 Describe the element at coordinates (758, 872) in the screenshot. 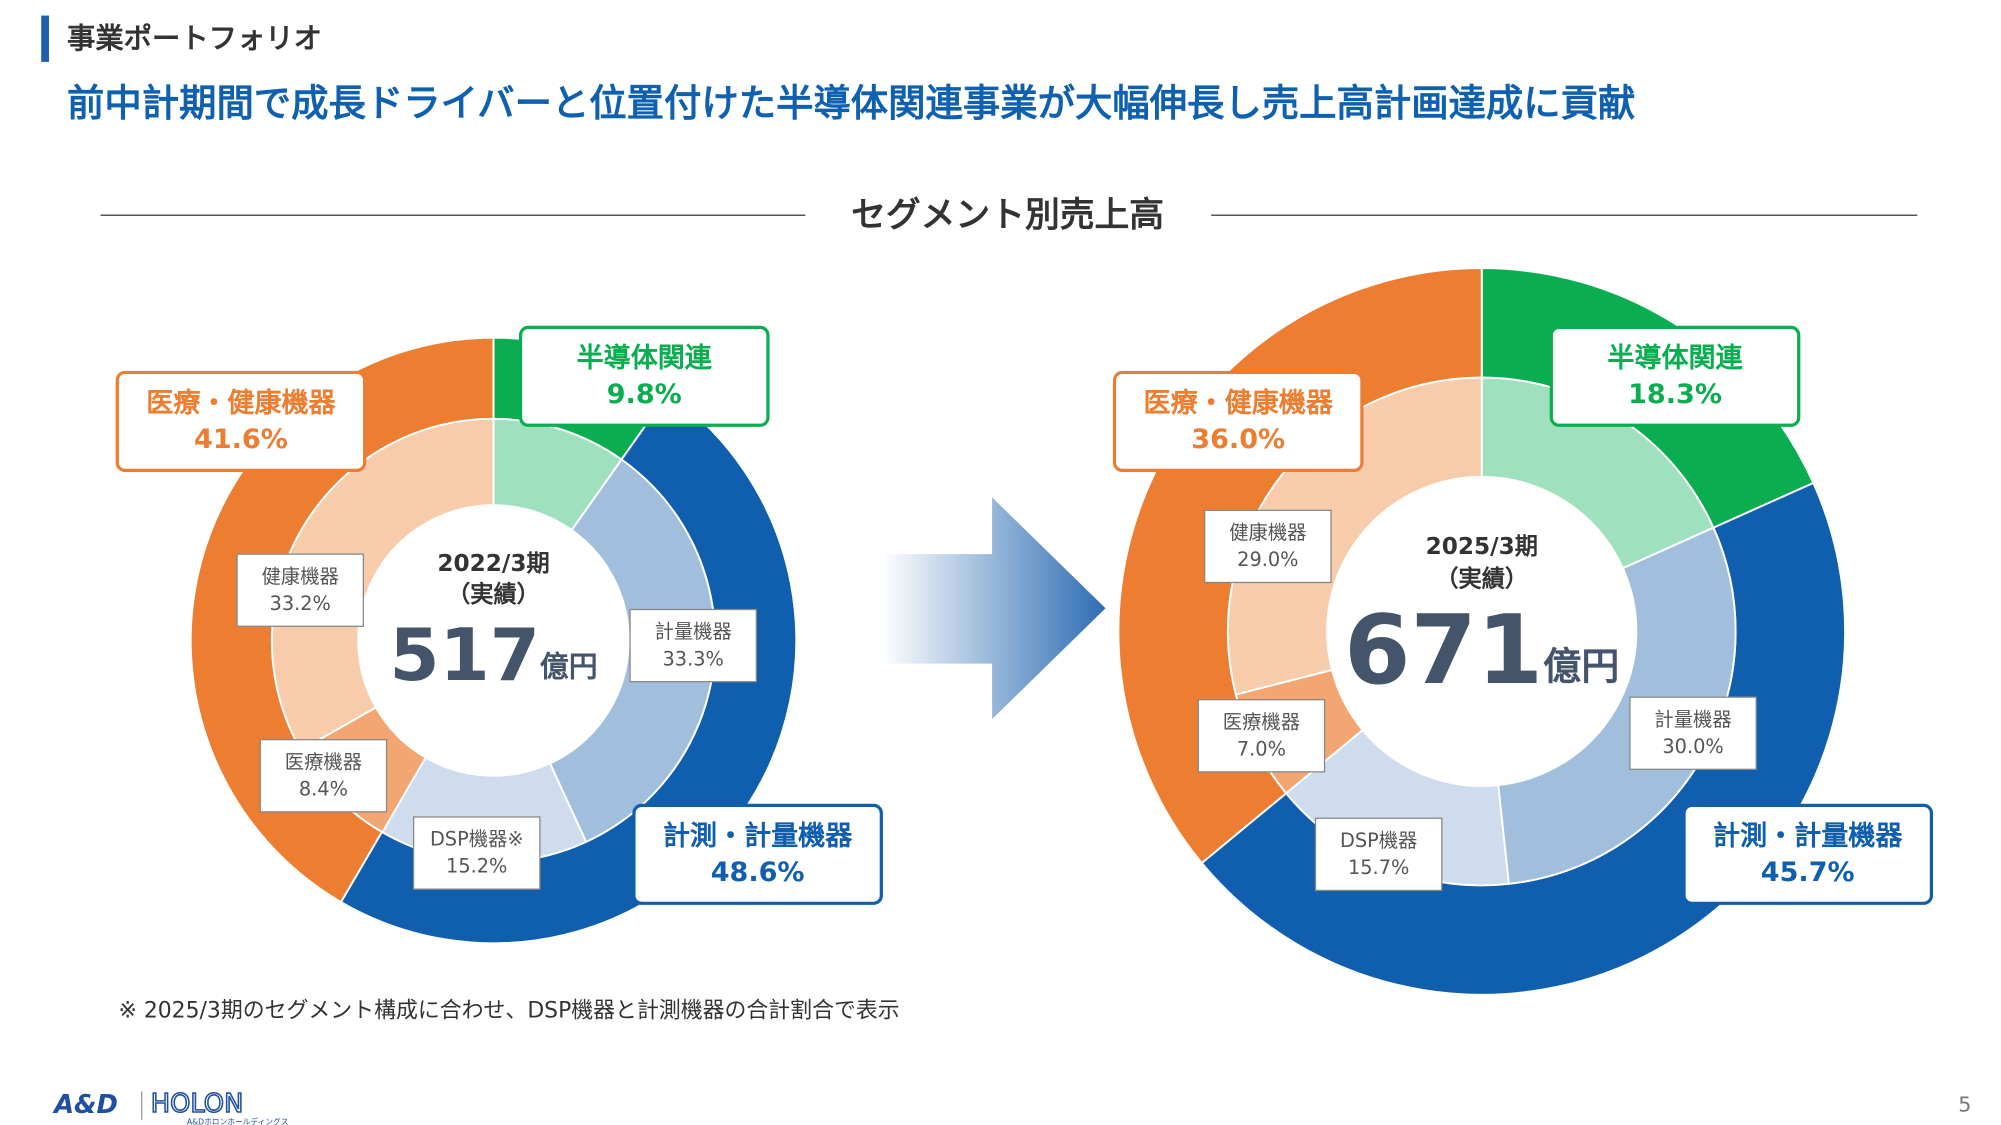

I see `segment-value: 48.6%` at that location.